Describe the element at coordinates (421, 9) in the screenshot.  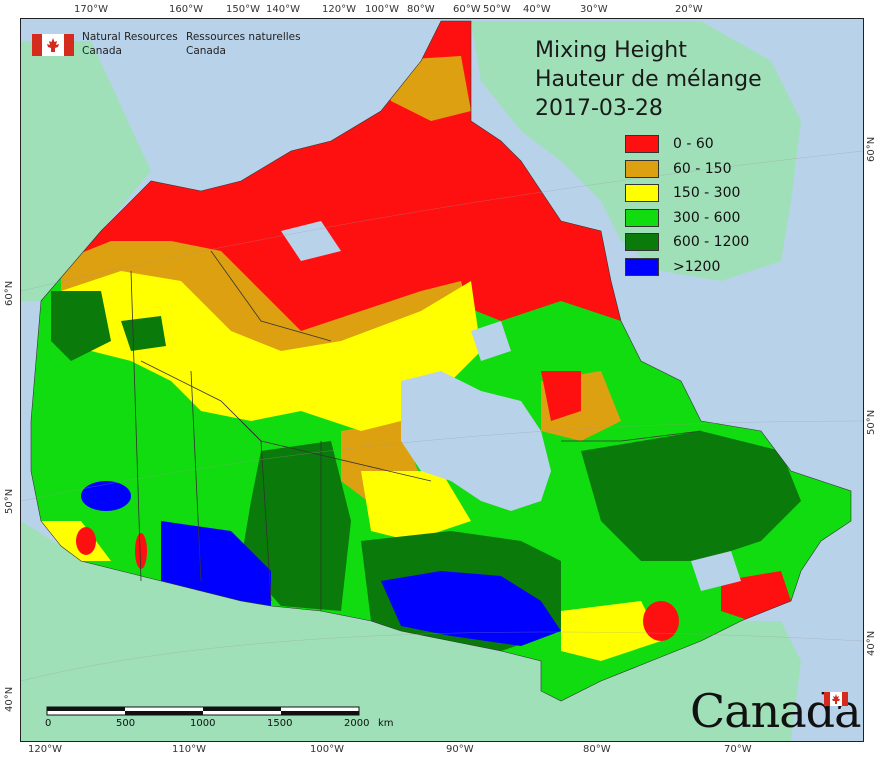
I see `tick-top-6: 80°W` at that location.